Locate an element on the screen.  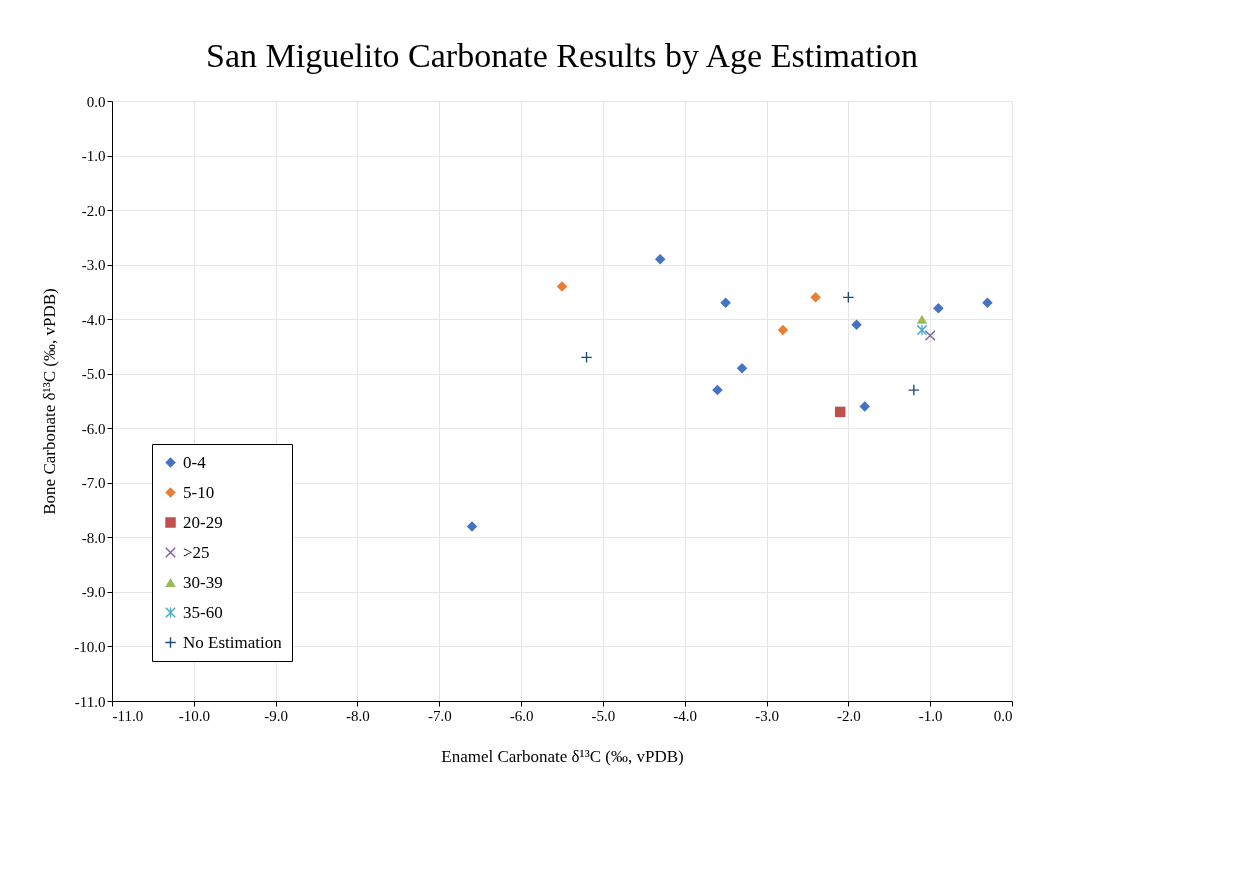
legend-label: No Estimation is located at coordinates (233, 642).